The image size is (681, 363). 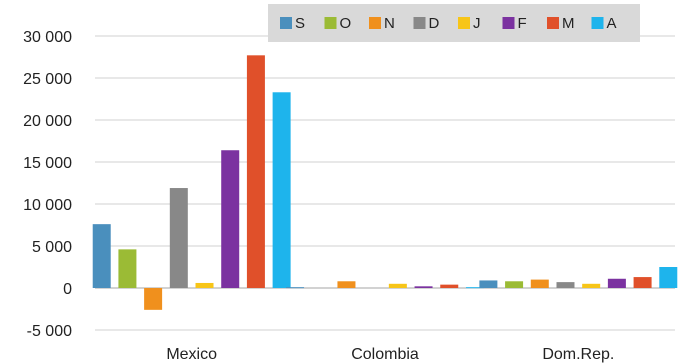 I want to click on legend-label-a: A, so click(x=612, y=23).